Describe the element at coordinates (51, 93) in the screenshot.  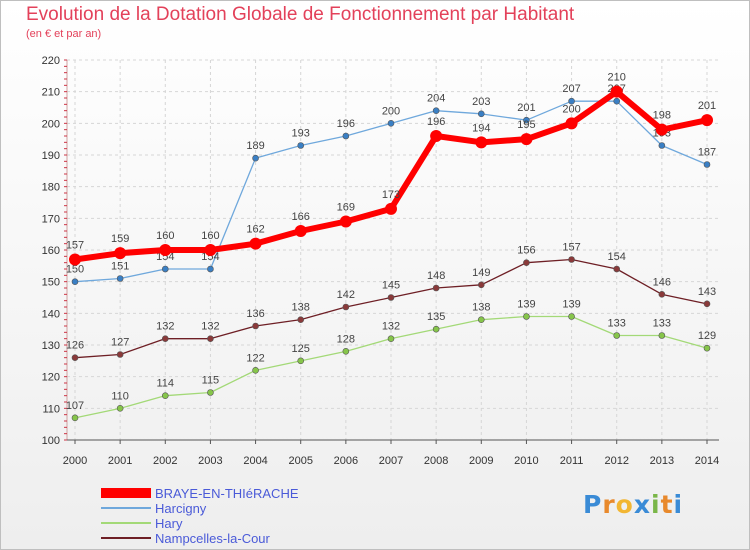
I see `y-tick-label: 210` at that location.